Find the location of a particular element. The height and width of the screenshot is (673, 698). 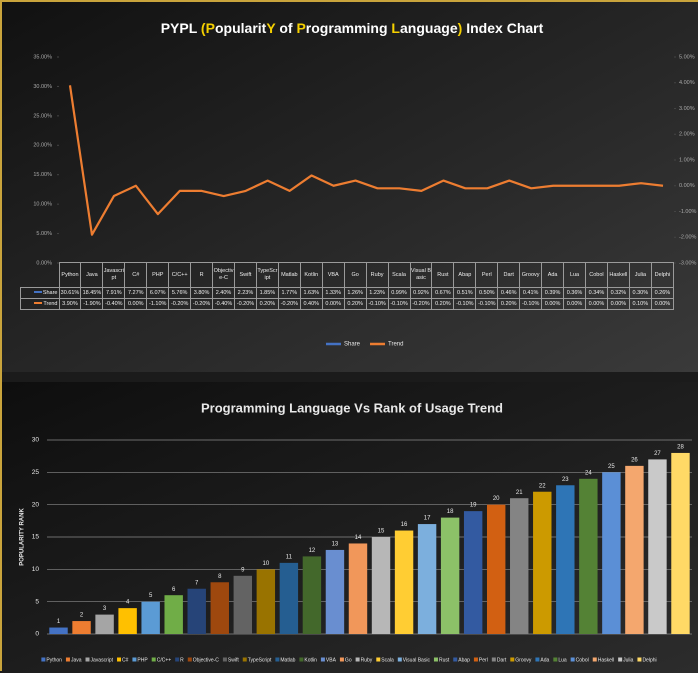

table-category: Abap is located at coordinates (465, 275).